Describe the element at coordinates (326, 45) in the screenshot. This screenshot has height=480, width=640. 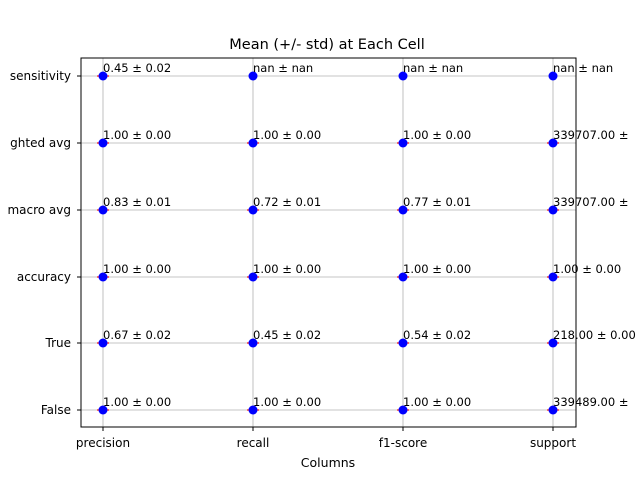
I see `chart-title: Mean (+/- std) at Each Cell` at that location.